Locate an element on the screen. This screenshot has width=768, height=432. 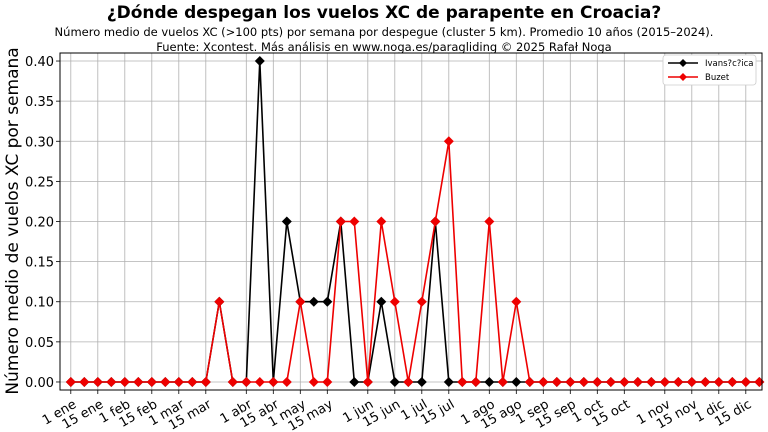
y-axis: 0.00 0.05 0.10 0.15 0.20 0.25 0.30 0.35 0.40 is located at coordinates (42, 223).